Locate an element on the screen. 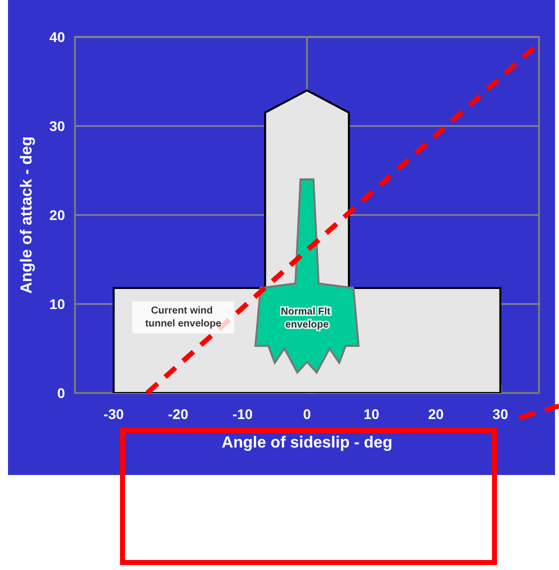  y-axis-title: Angle of attack - deg is located at coordinates (27, 215).